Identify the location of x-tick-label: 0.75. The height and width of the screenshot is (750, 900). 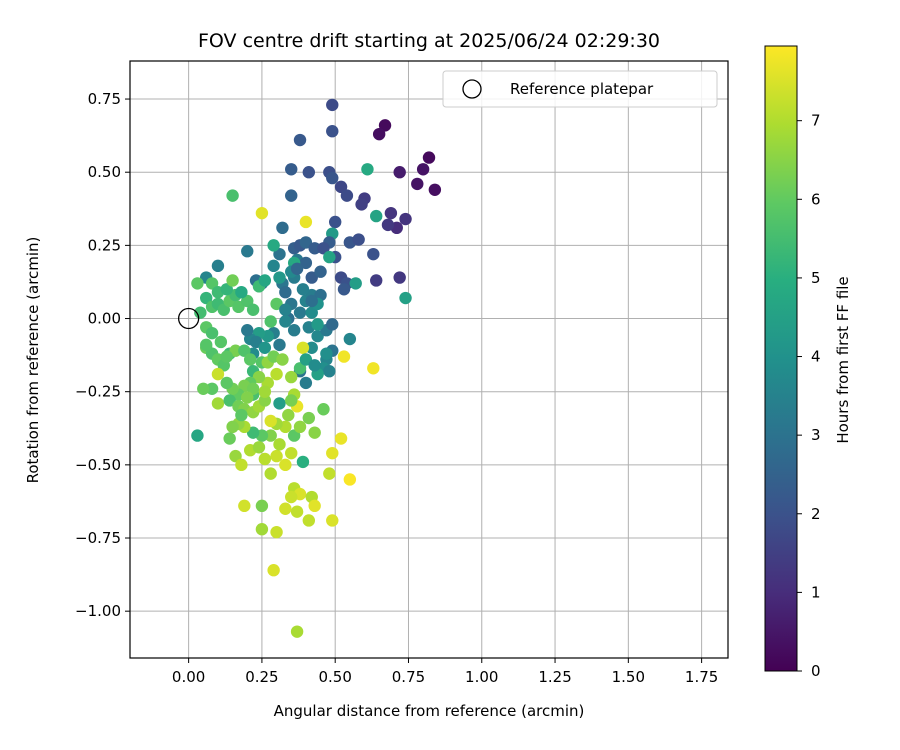
(408, 677).